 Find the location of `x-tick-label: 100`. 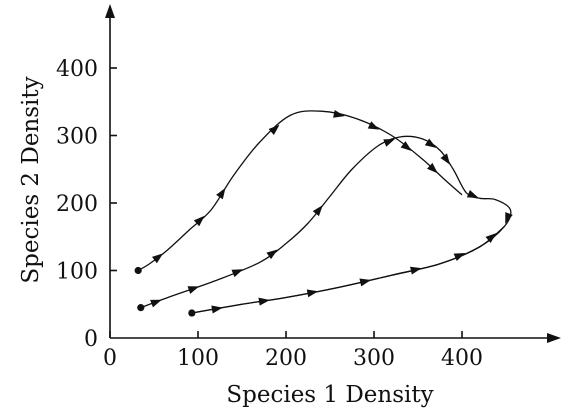

x-tick-label: 100 is located at coordinates (198, 358).